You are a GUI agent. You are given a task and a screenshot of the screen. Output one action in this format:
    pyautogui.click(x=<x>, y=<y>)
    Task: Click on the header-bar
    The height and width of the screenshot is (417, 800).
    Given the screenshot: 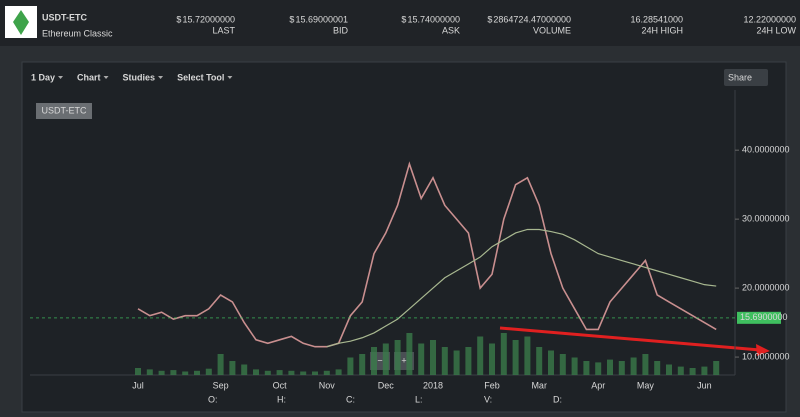 What is the action you would take?
    pyautogui.click(x=400, y=23)
    